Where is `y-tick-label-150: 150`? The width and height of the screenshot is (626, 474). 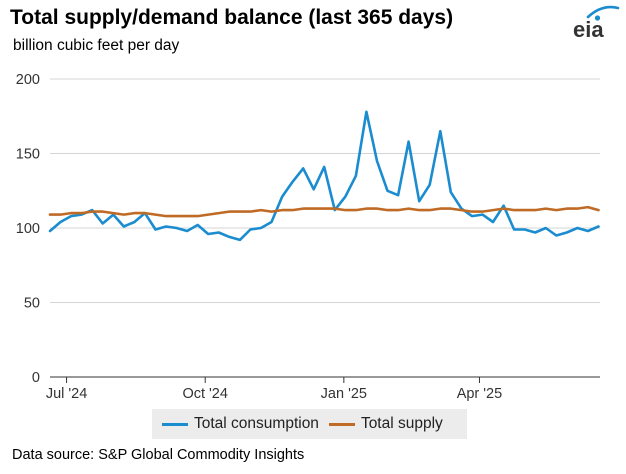 y-tick-label-150: 150 is located at coordinates (28, 155).